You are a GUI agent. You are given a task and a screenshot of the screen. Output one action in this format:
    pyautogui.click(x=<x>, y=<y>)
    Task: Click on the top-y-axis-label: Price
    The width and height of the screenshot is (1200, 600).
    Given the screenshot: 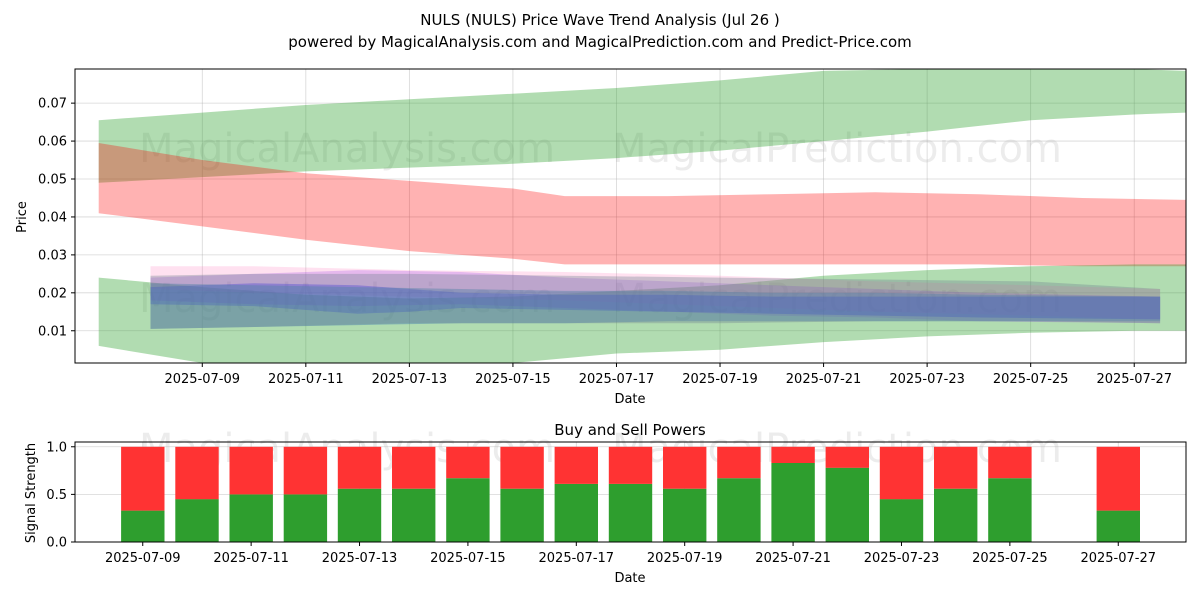 What is the action you would take?
    pyautogui.click(x=22, y=217)
    